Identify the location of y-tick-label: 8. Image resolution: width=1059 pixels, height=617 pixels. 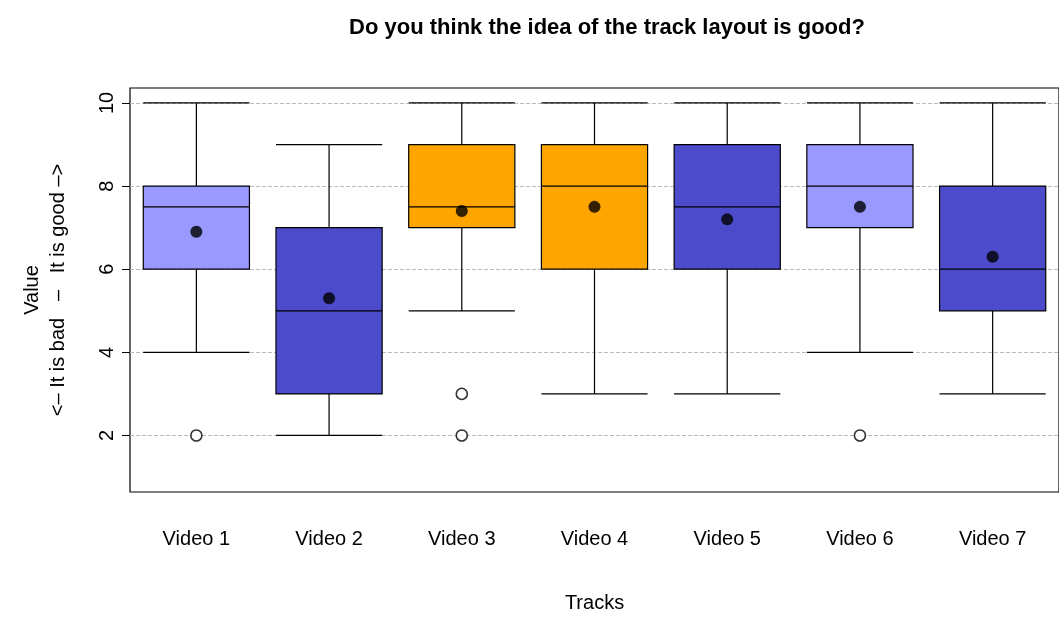
(106, 186).